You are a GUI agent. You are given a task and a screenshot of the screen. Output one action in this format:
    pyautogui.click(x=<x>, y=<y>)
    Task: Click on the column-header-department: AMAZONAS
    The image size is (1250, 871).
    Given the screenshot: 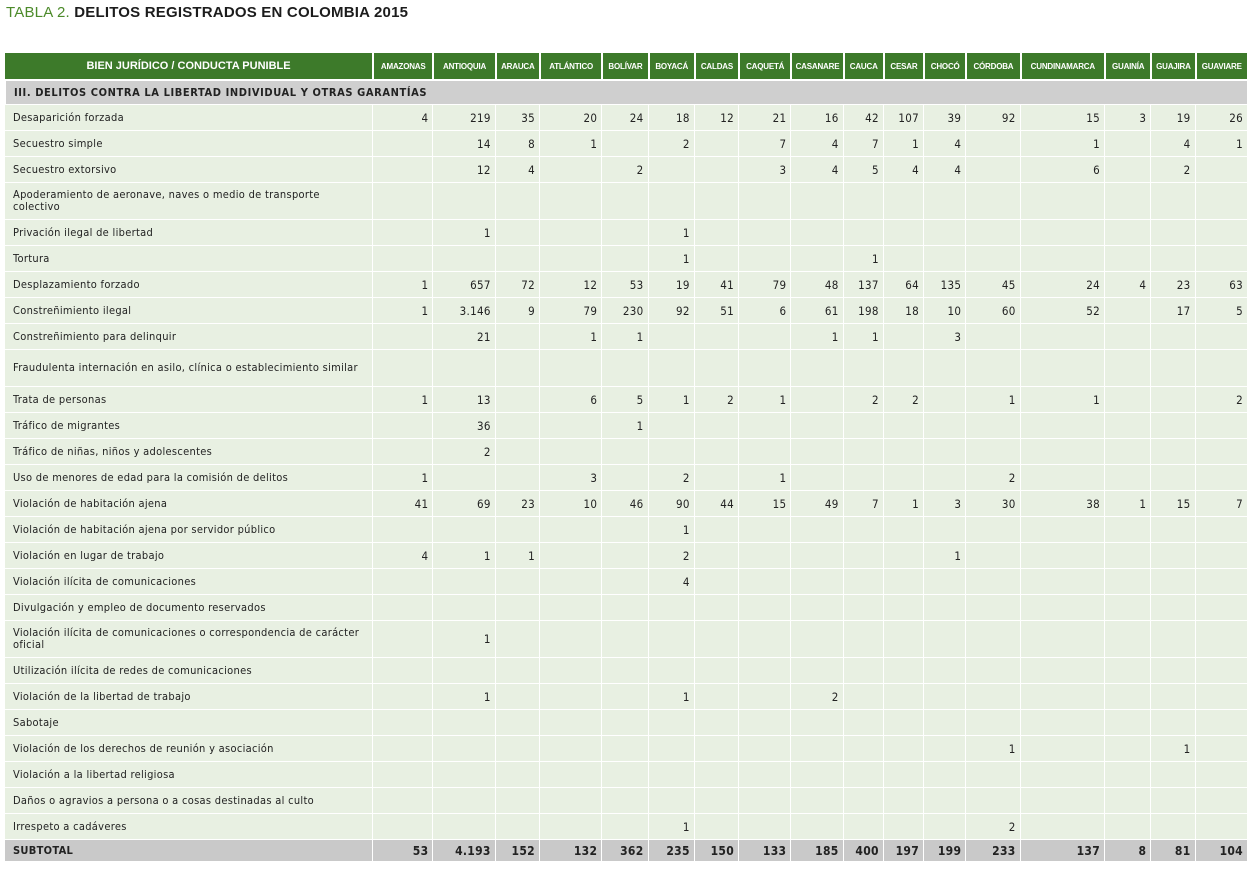 What is the action you would take?
    pyautogui.click(x=402, y=66)
    